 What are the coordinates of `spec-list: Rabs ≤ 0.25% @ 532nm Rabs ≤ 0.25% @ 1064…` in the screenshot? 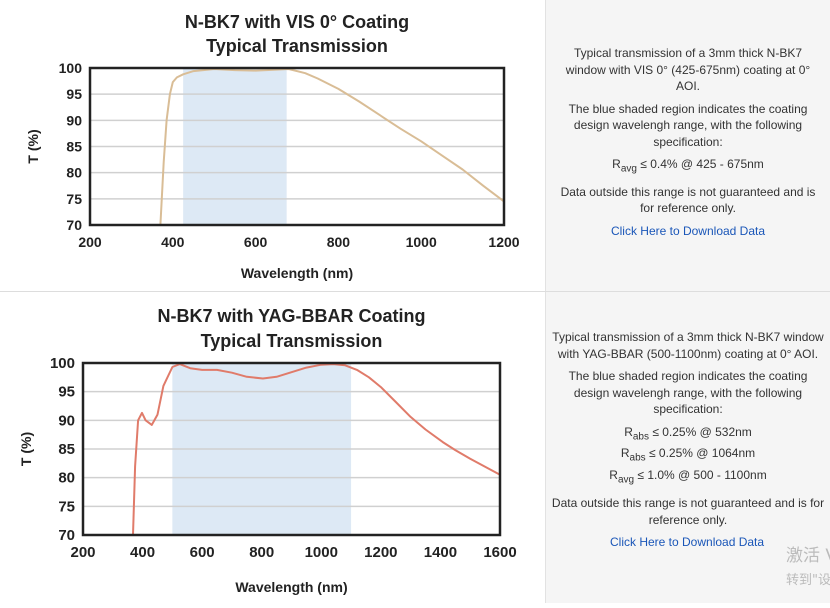 It's located at (688, 457).